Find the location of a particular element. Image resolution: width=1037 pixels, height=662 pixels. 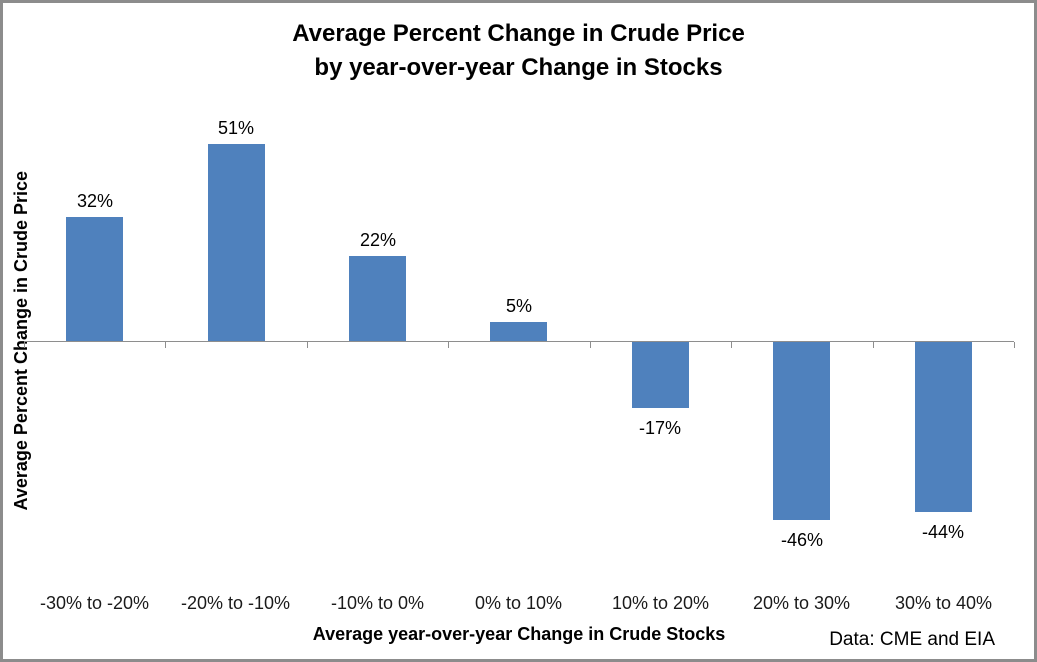

x-axis-category-label: 30% to 40% is located at coordinates (943, 603).